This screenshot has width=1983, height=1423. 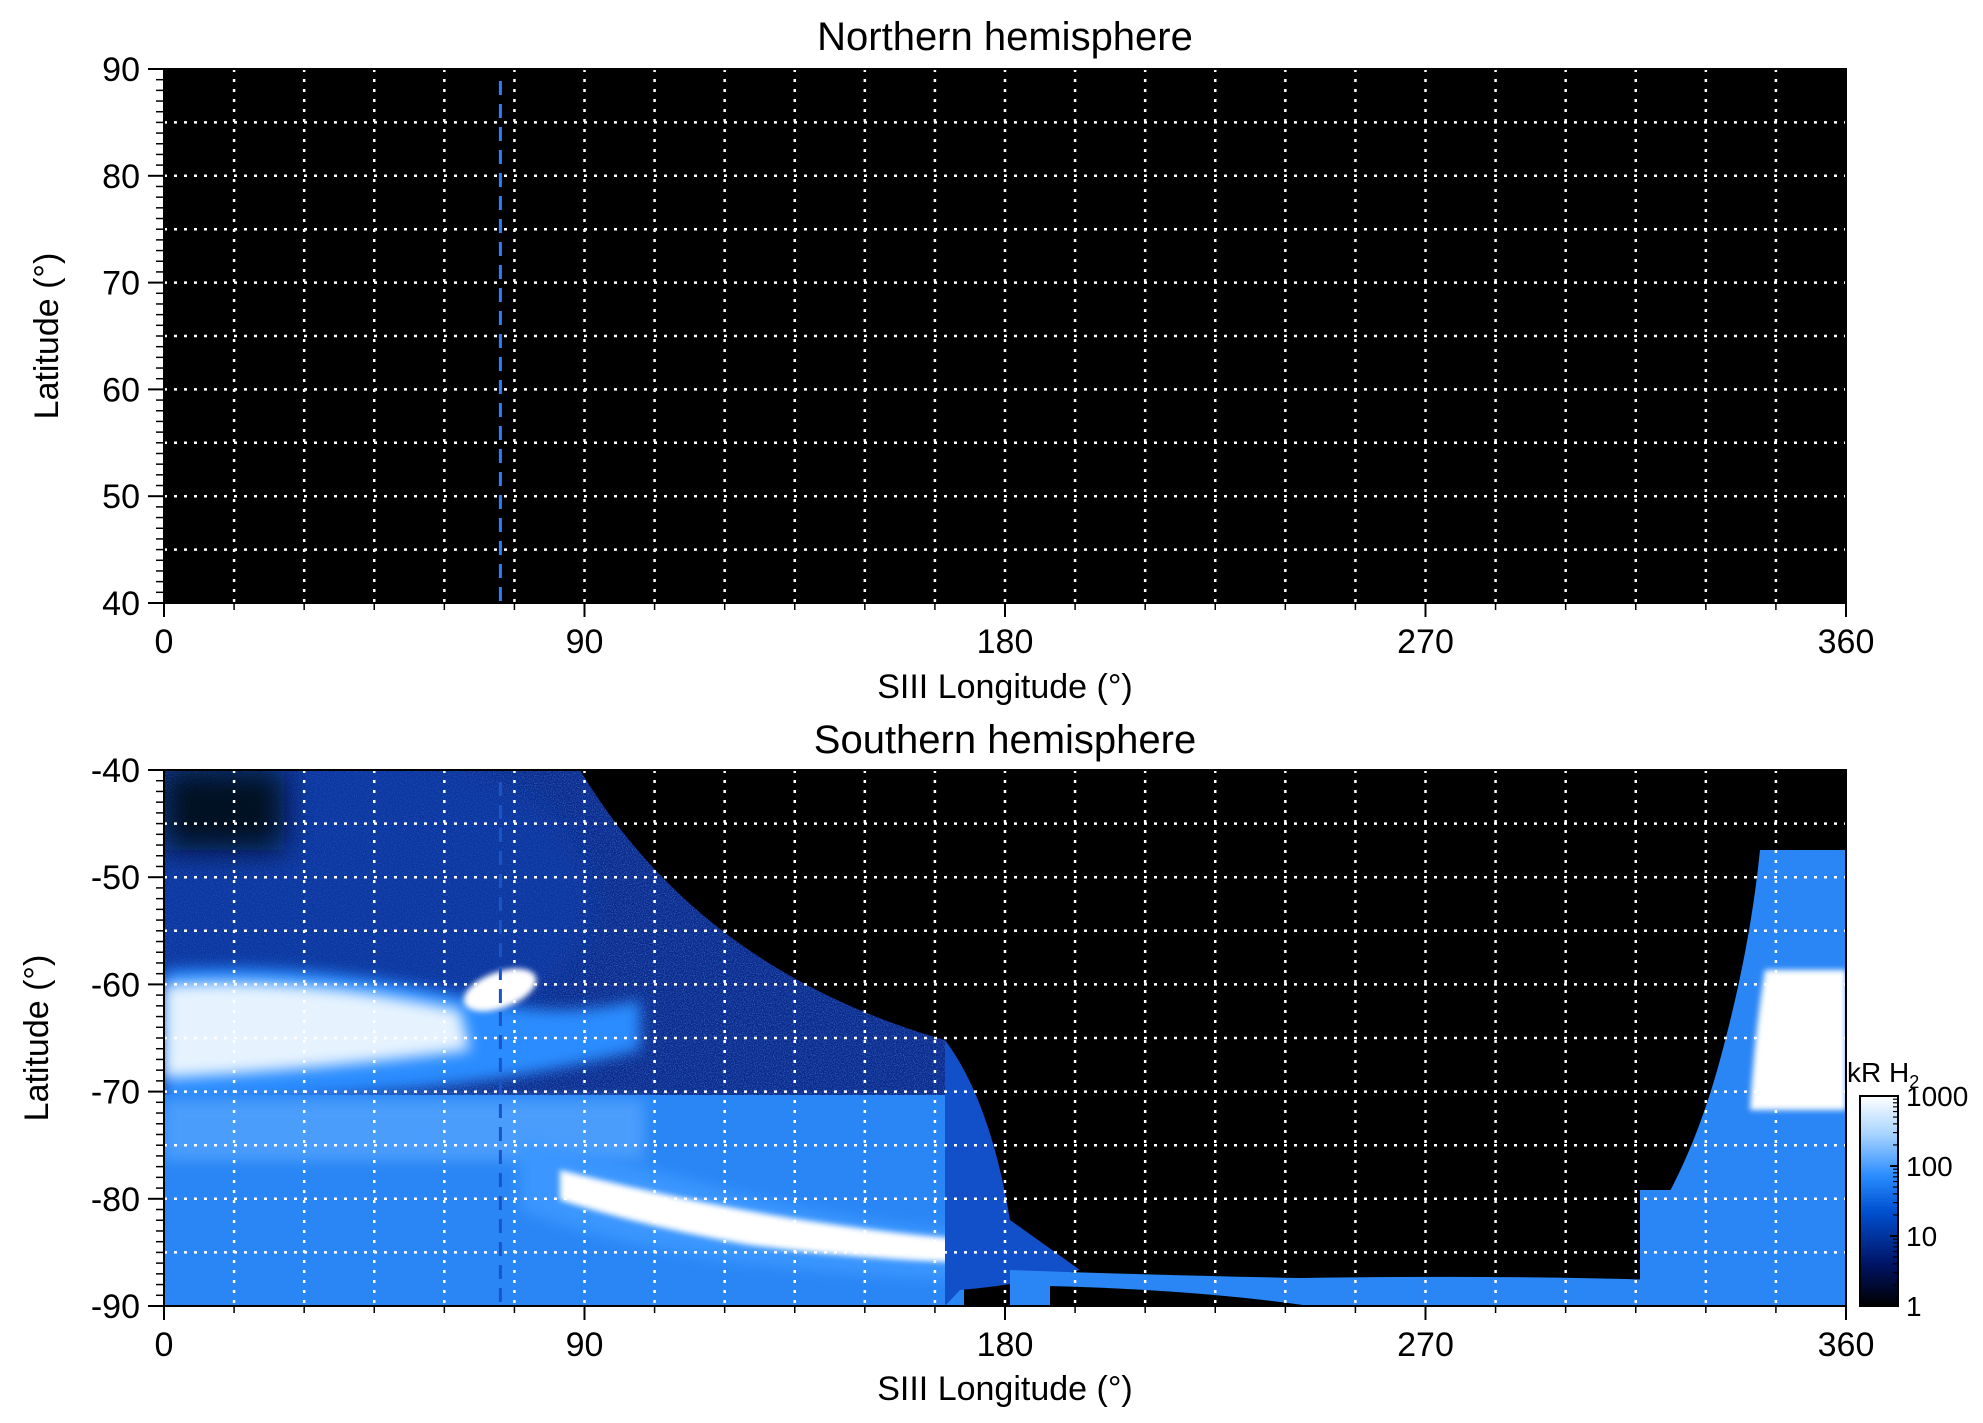 I want to click on north-x-ticks: 0 90 180 270 360, so click(x=1015, y=632).